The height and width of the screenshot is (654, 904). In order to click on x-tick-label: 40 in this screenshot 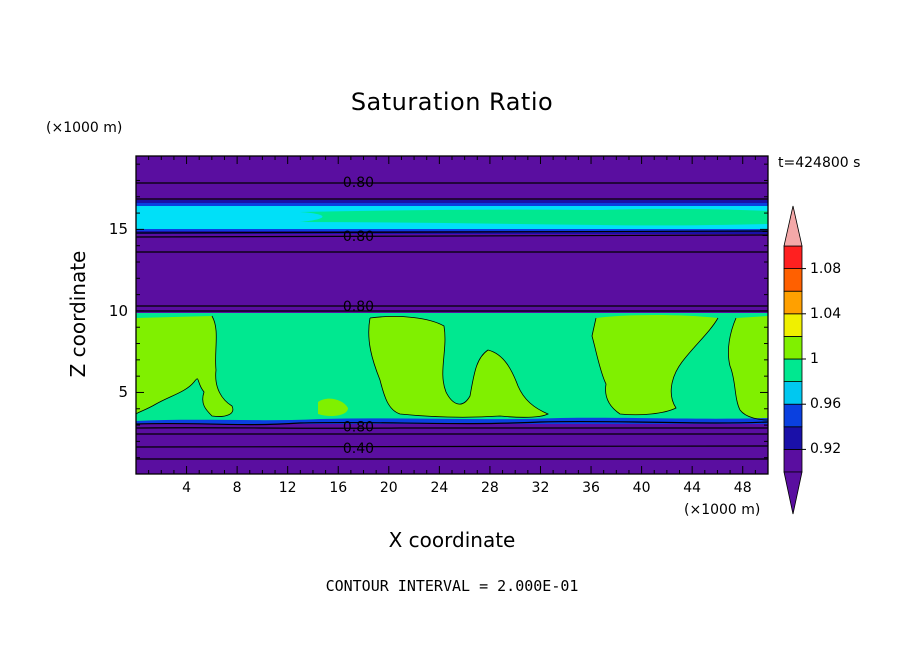, I will do `click(641, 488)`.